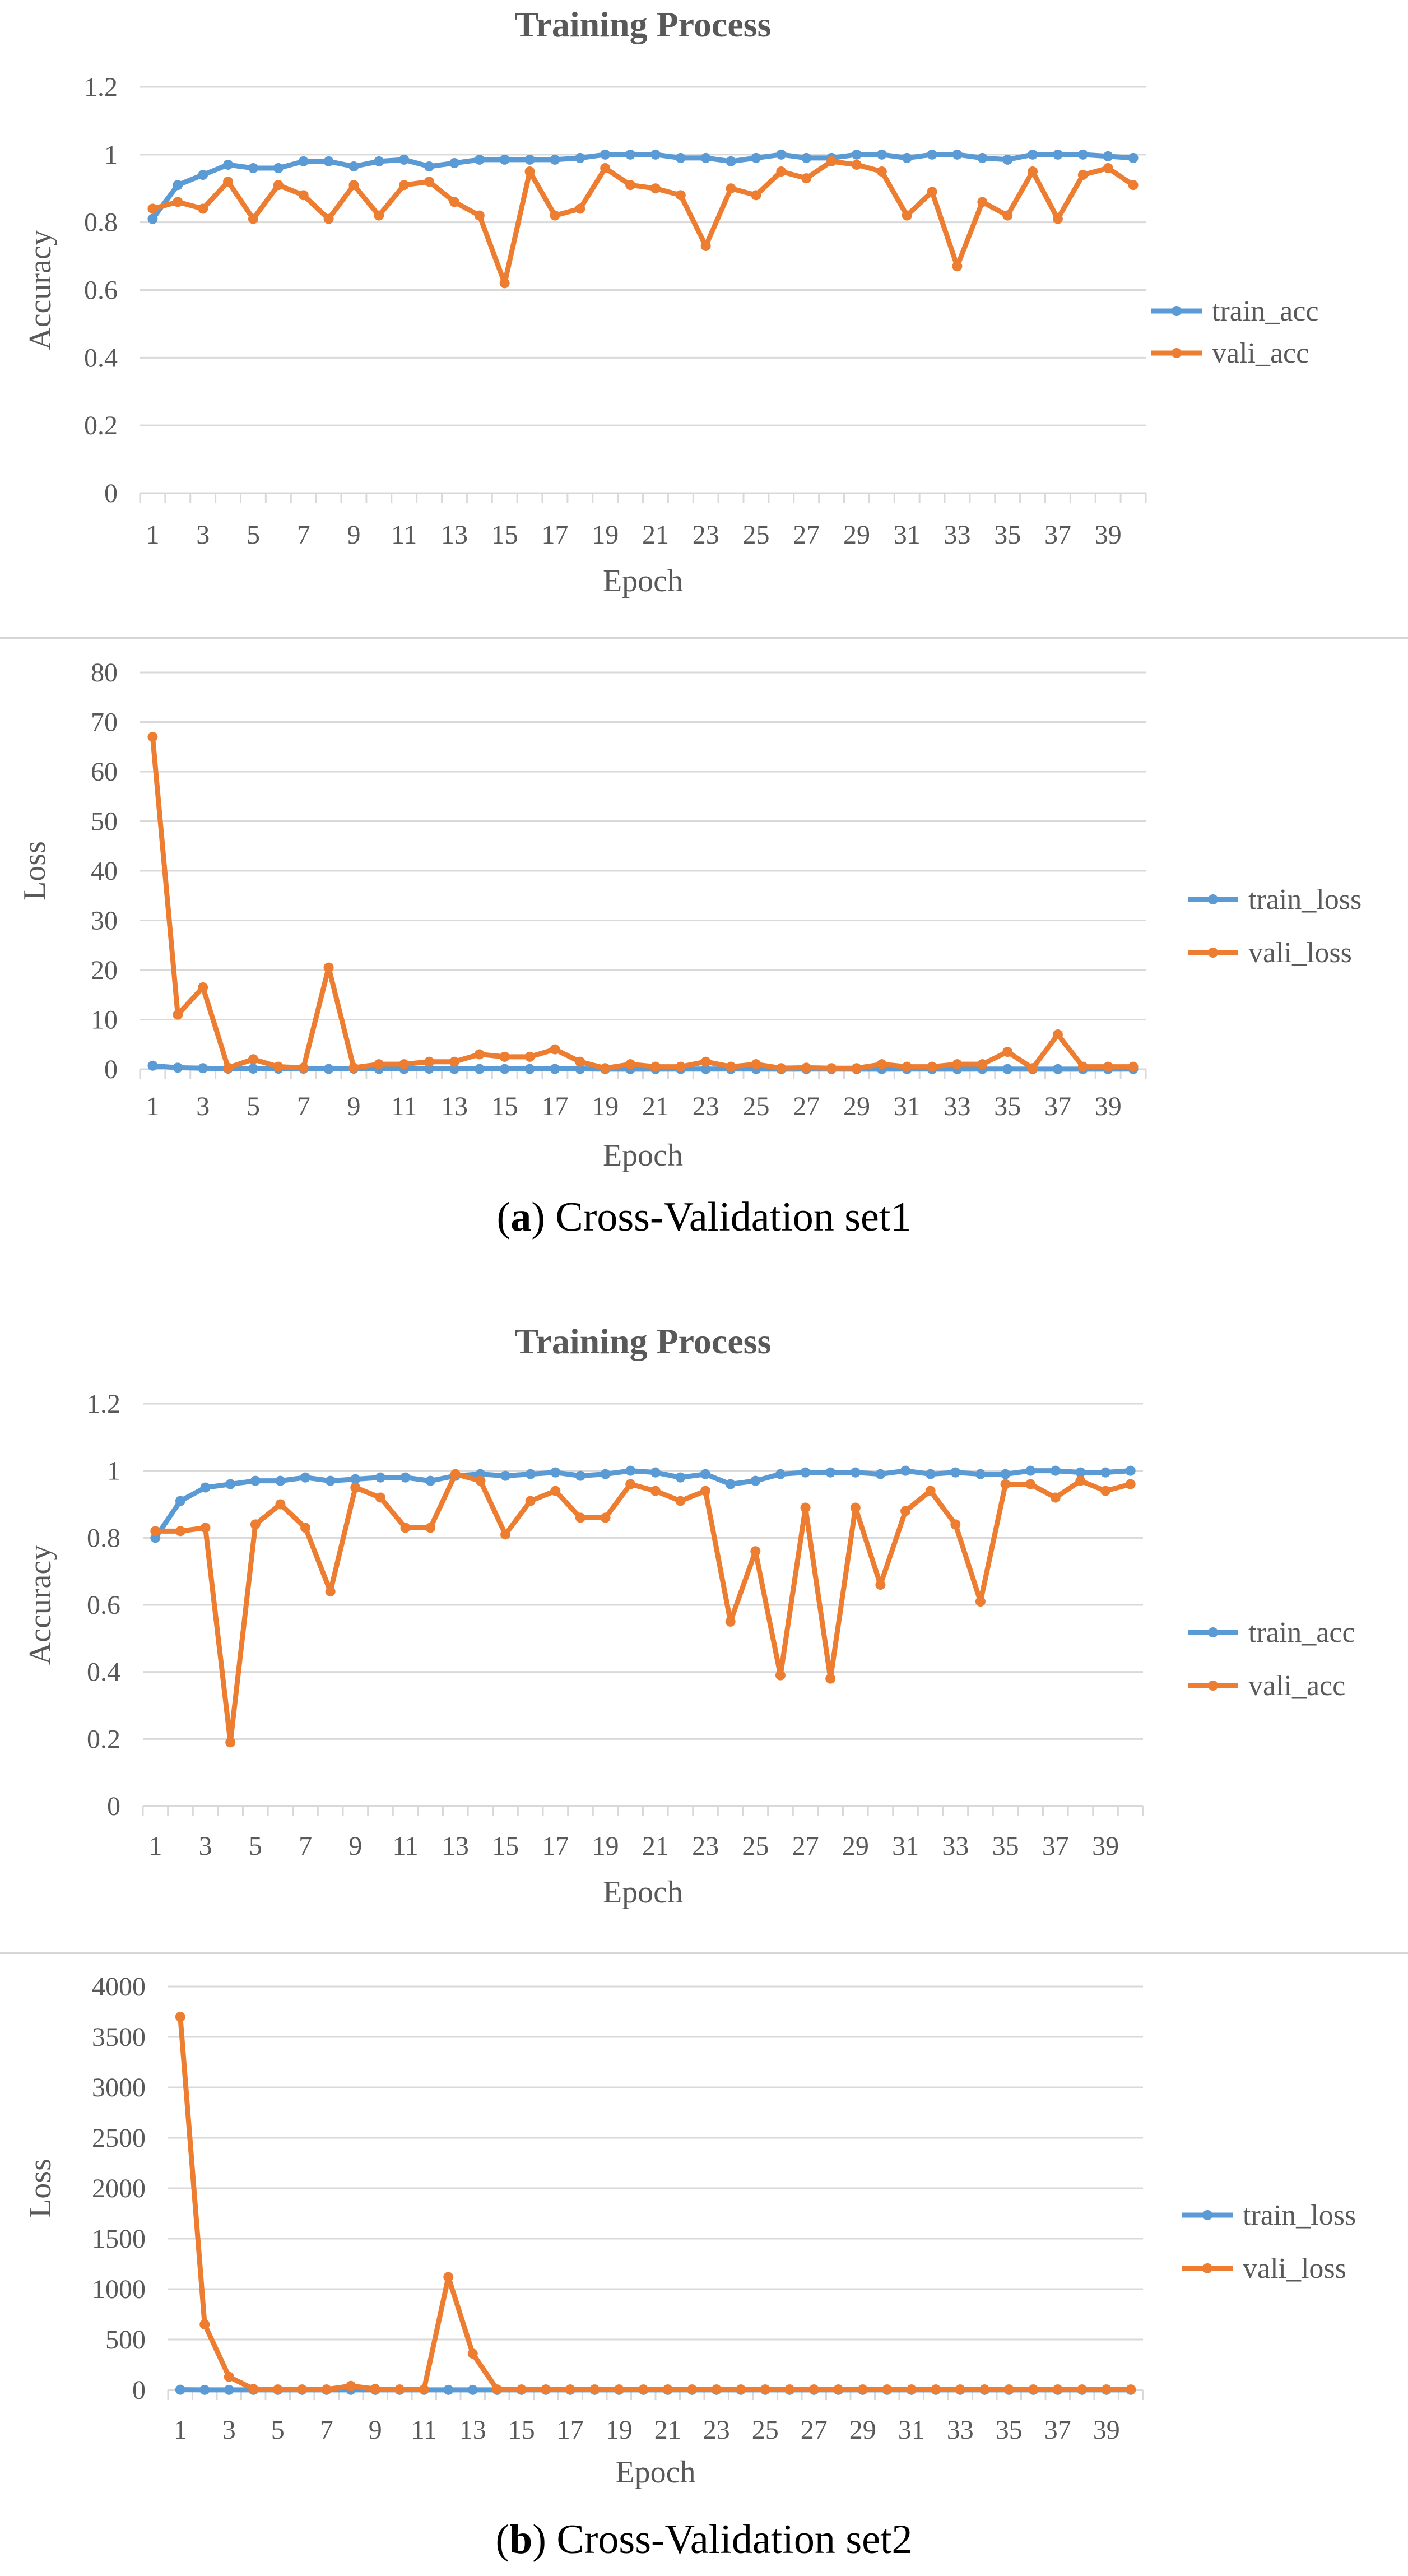 Image resolution: width=1408 pixels, height=2576 pixels. I want to click on x-tick-label: 25, so click(755, 1106).